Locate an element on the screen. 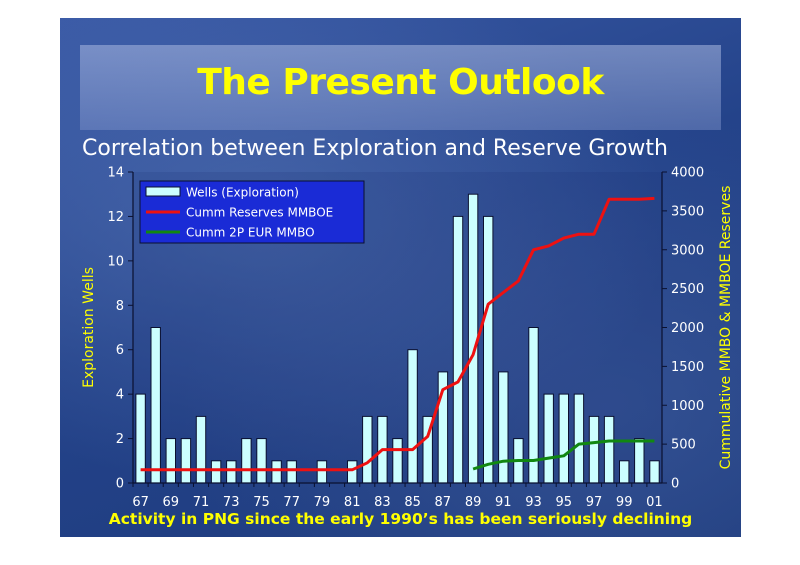 This screenshot has height=565, width=800. x-tick-label: 95 is located at coordinates (564, 502).